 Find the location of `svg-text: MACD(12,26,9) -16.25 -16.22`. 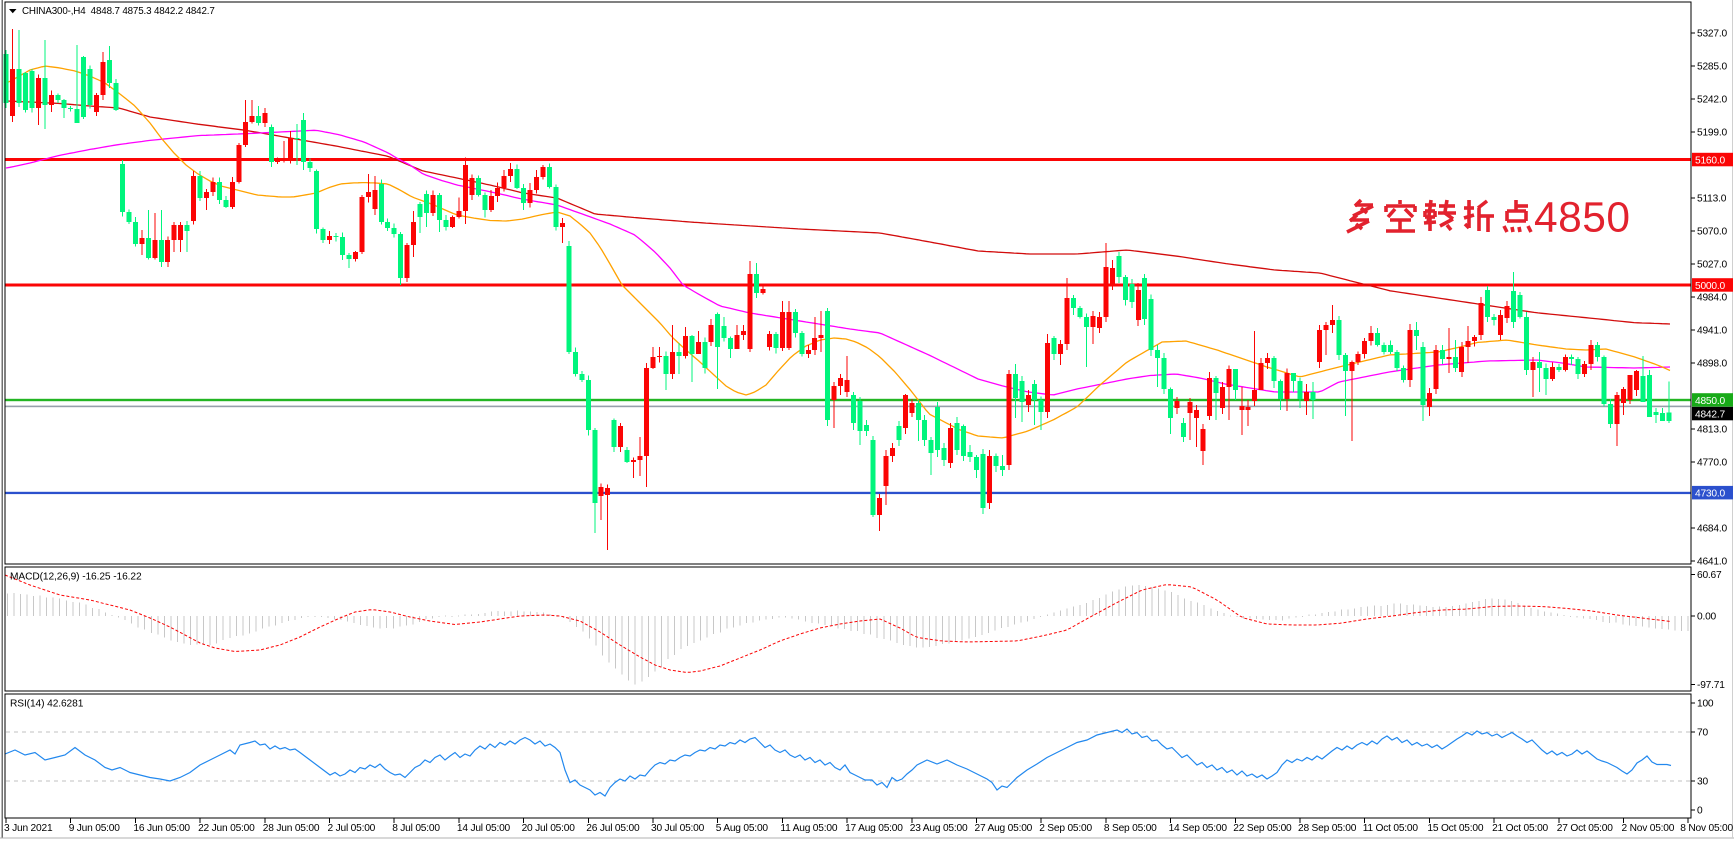

svg-text: MACD(12,26,9) -16.25 -16.22 is located at coordinates (76, 577).